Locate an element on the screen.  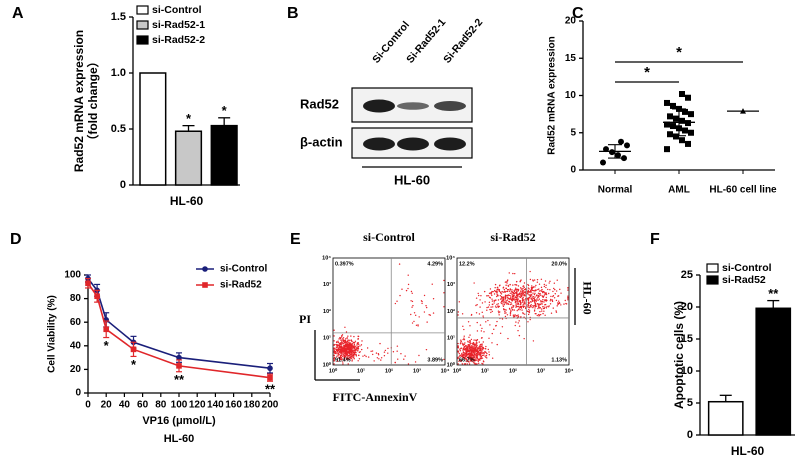
bar is located at coordinates (773, 371).